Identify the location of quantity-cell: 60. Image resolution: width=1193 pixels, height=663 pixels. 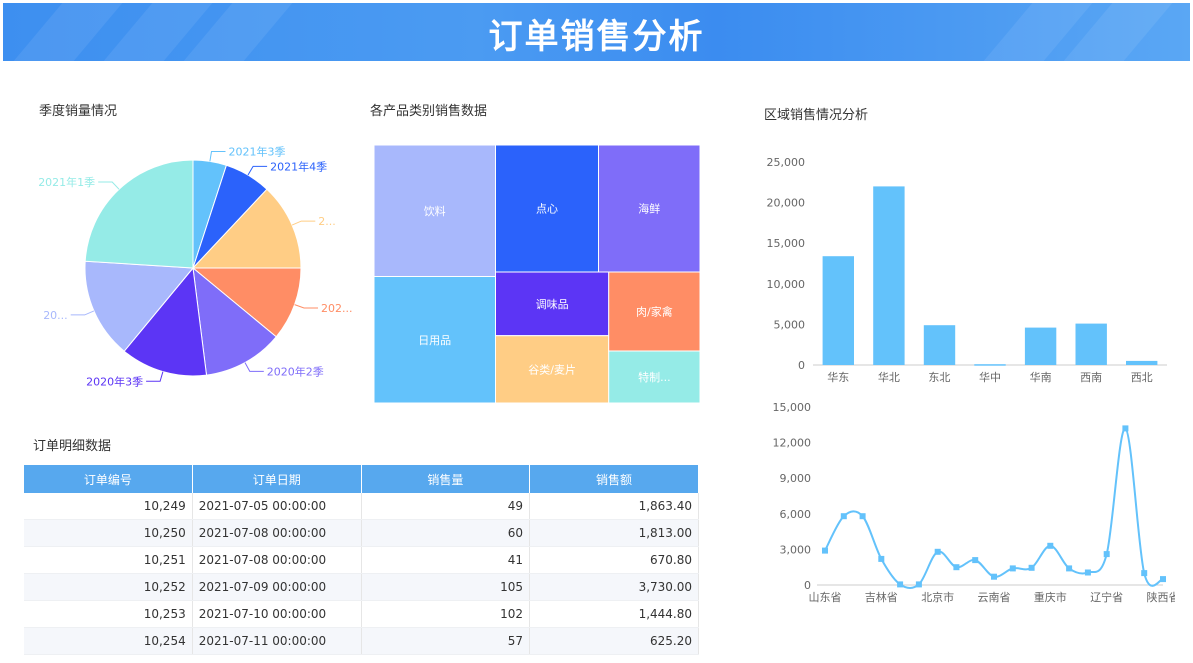
(446, 533).